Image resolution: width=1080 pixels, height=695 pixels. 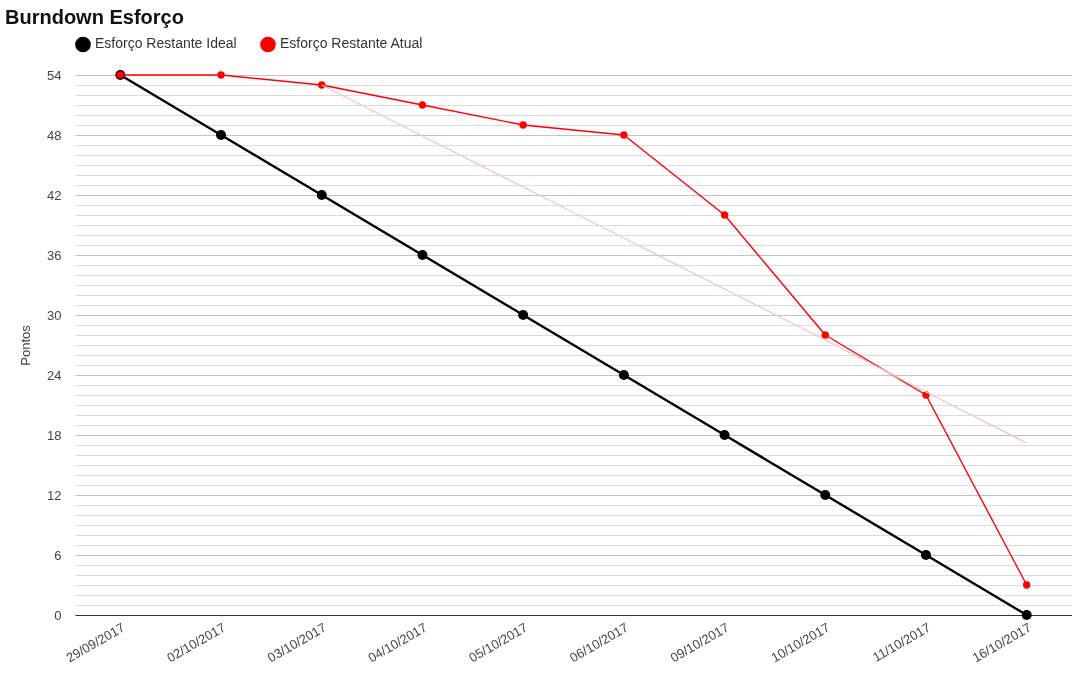 I want to click on y-tick-label: 54, so click(x=54, y=75).